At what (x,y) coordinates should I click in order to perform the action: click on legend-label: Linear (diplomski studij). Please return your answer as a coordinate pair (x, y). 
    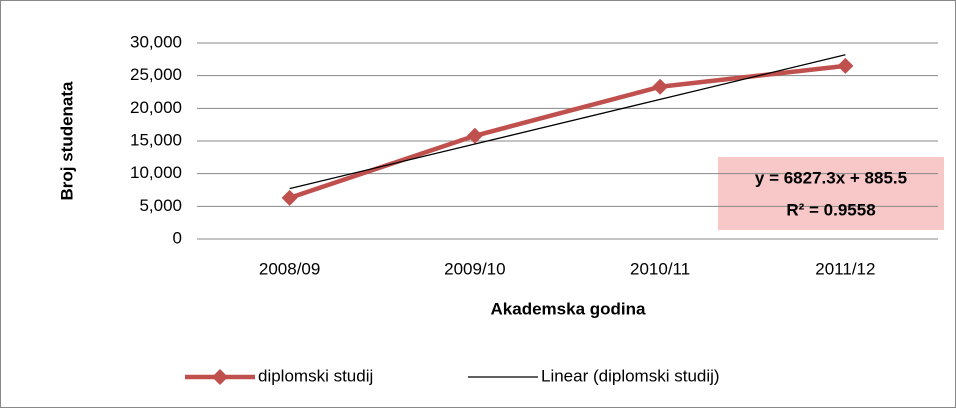
    Looking at the image, I should click on (630, 375).